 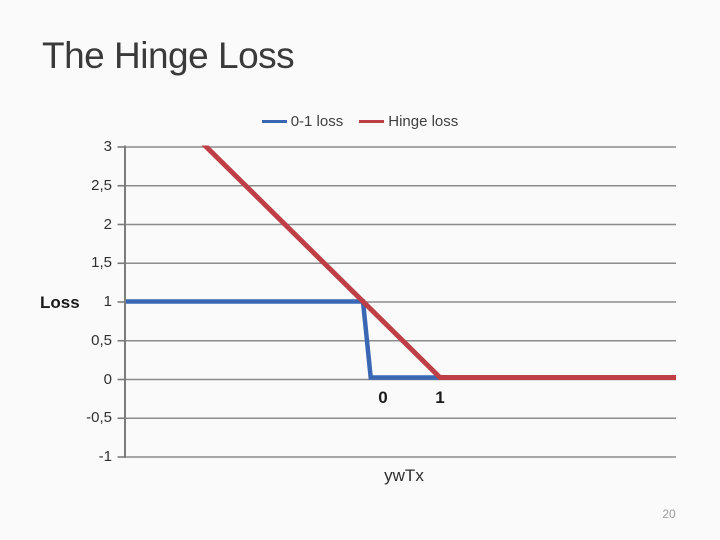 What do you see at coordinates (101, 185) in the screenshot?
I see `y-tick-2-5: 2,5` at bounding box center [101, 185].